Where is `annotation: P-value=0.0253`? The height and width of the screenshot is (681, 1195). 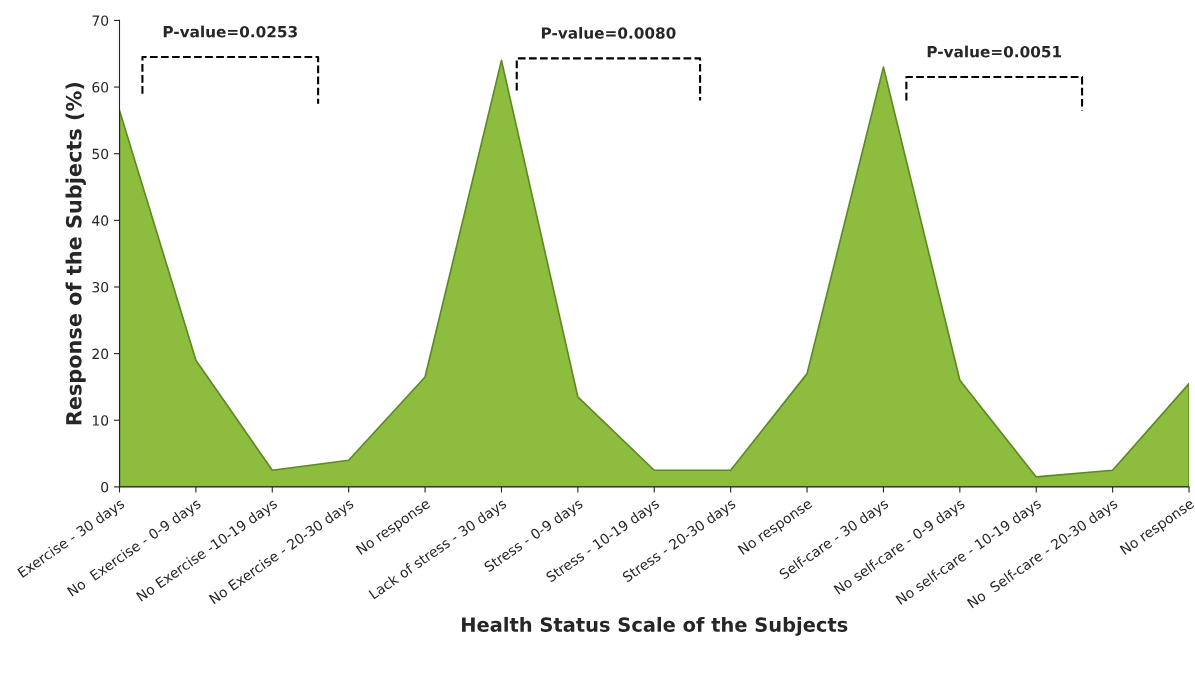
annotation: P-value=0.0253 is located at coordinates (230, 31).